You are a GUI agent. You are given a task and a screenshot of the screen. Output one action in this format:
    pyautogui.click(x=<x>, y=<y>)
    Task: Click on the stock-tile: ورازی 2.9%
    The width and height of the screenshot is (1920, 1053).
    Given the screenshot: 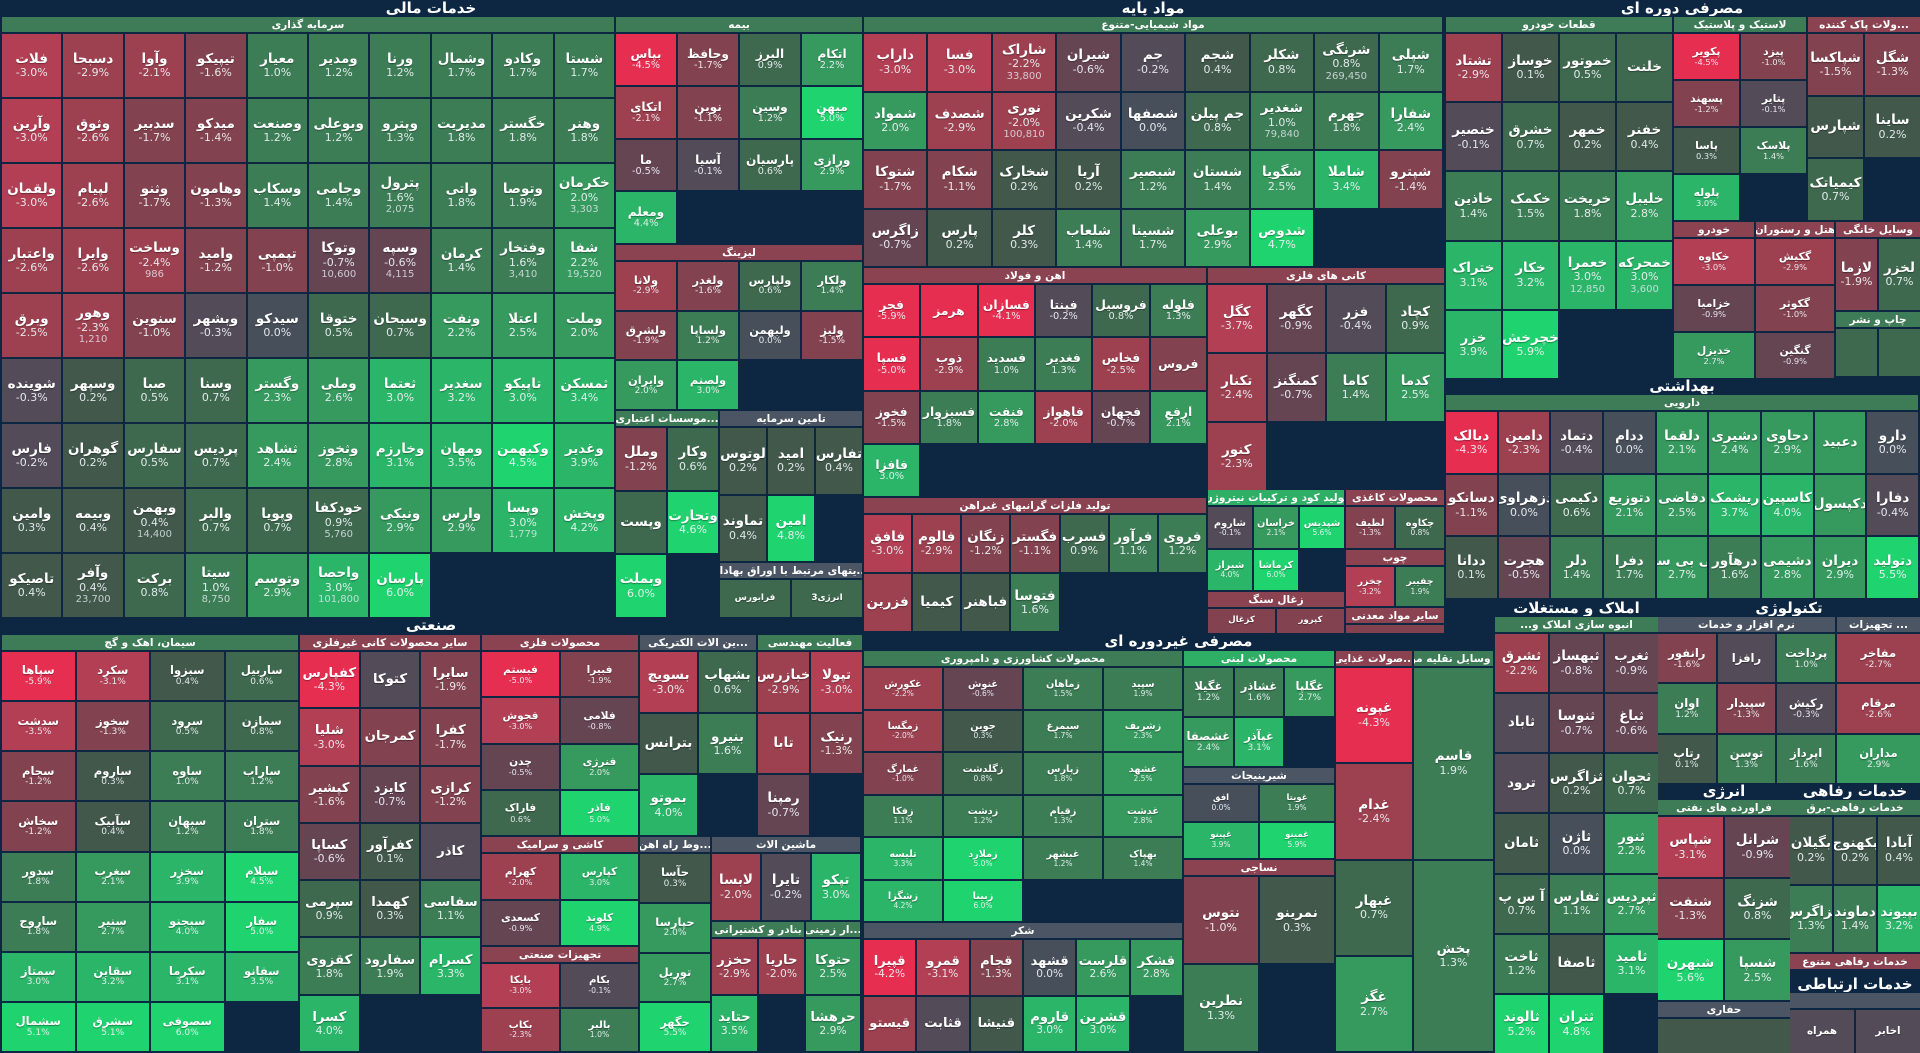 What is the action you would take?
    pyautogui.click(x=832, y=165)
    